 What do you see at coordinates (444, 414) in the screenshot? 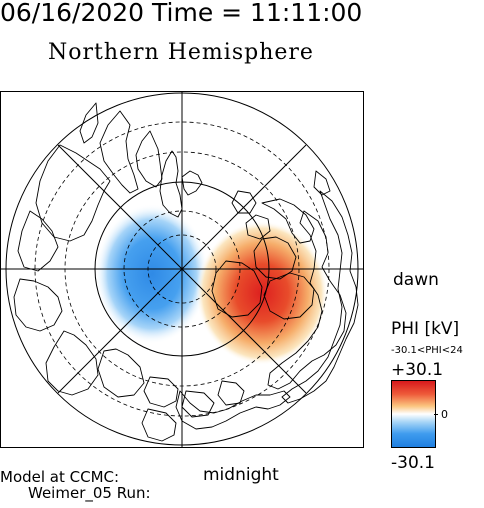
I see `colorbar-zero-label: 0` at bounding box center [444, 414].